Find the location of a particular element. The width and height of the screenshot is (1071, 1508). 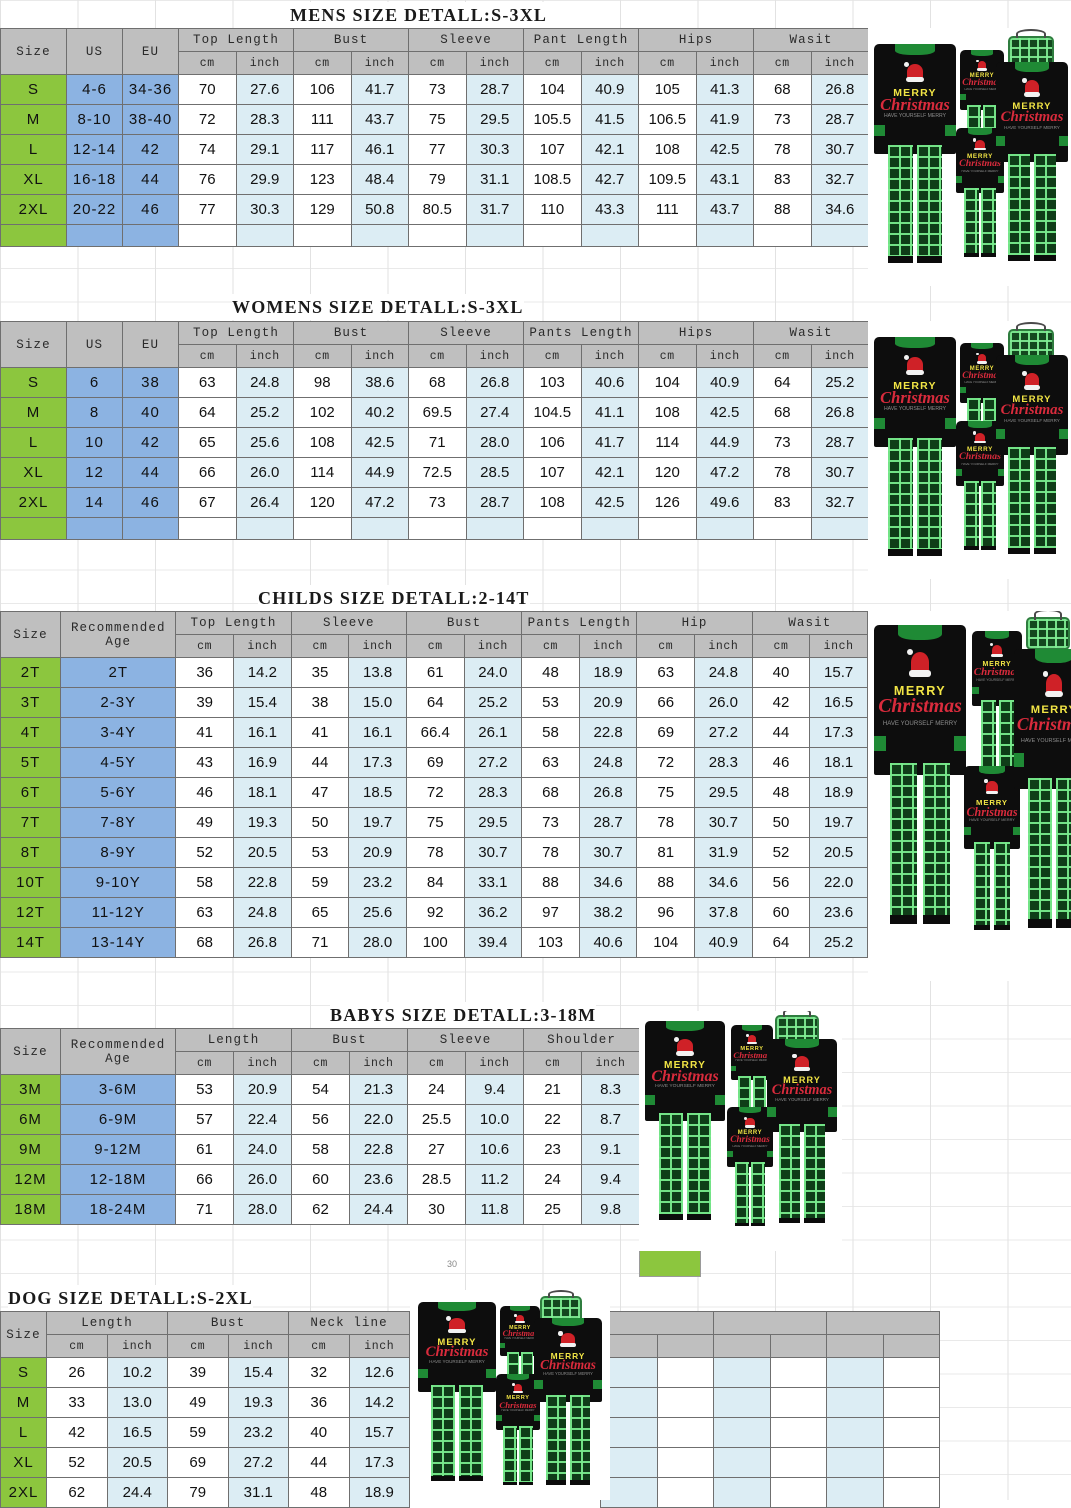

cell-top-length-cm: 70 is located at coordinates (207, 89).